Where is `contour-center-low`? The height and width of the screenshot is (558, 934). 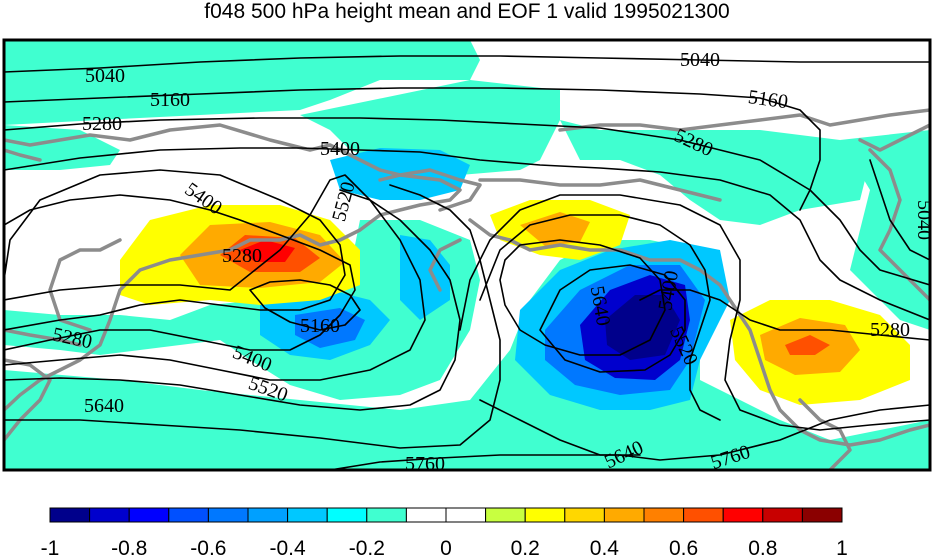 contour-center-low is located at coordinates (582, 297).